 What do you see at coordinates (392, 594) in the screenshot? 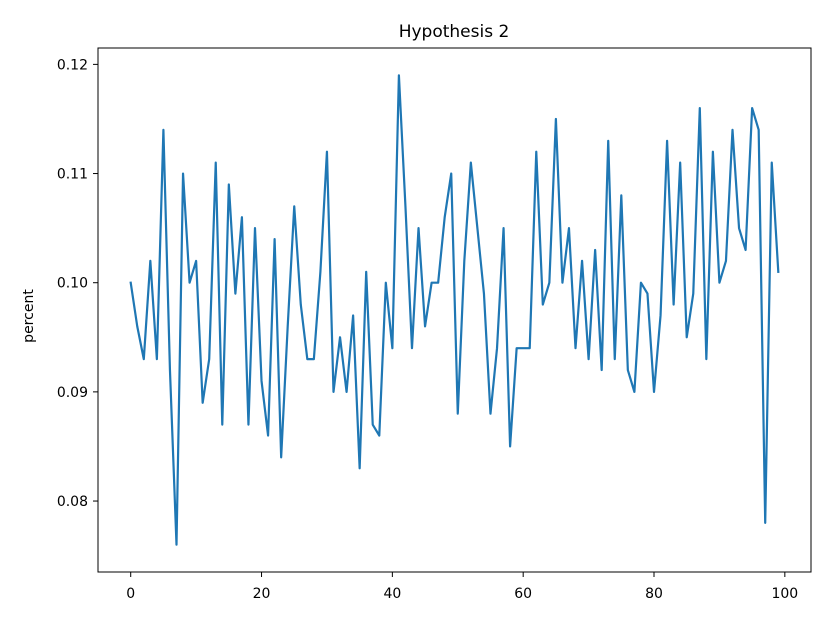
I see `x-tick-label: 40` at bounding box center [392, 594].